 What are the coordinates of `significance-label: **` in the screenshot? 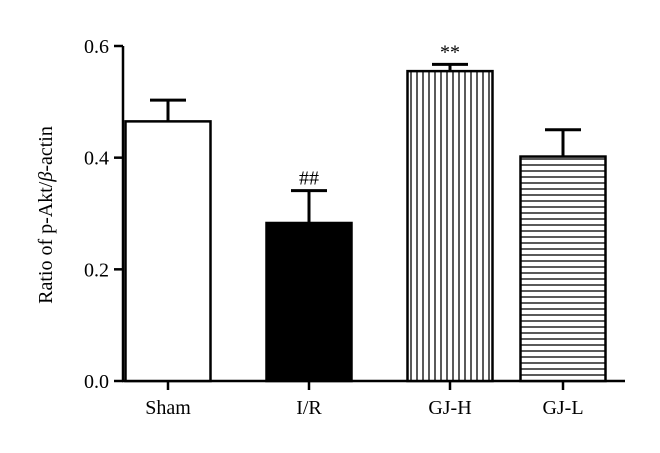 It's located at (450, 52).